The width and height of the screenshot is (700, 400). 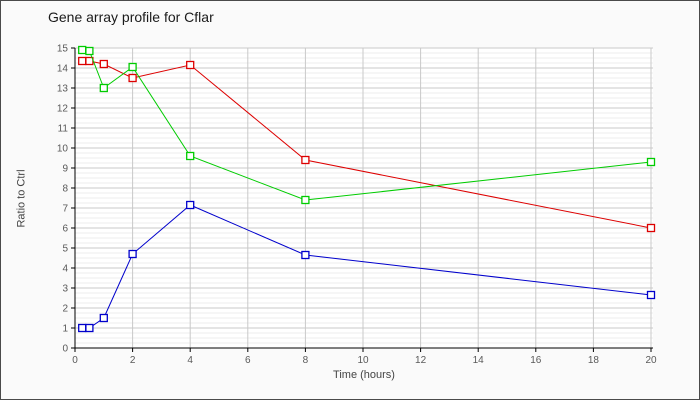 I want to click on chart-title: Gene array profile for Cflar, so click(x=131, y=17).